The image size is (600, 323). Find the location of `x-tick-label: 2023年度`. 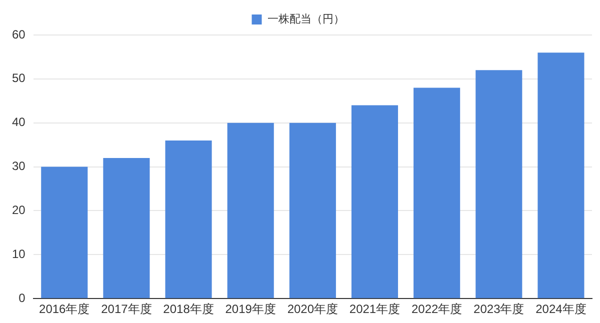

x-tick-label: 2023年度 is located at coordinates (499, 309).